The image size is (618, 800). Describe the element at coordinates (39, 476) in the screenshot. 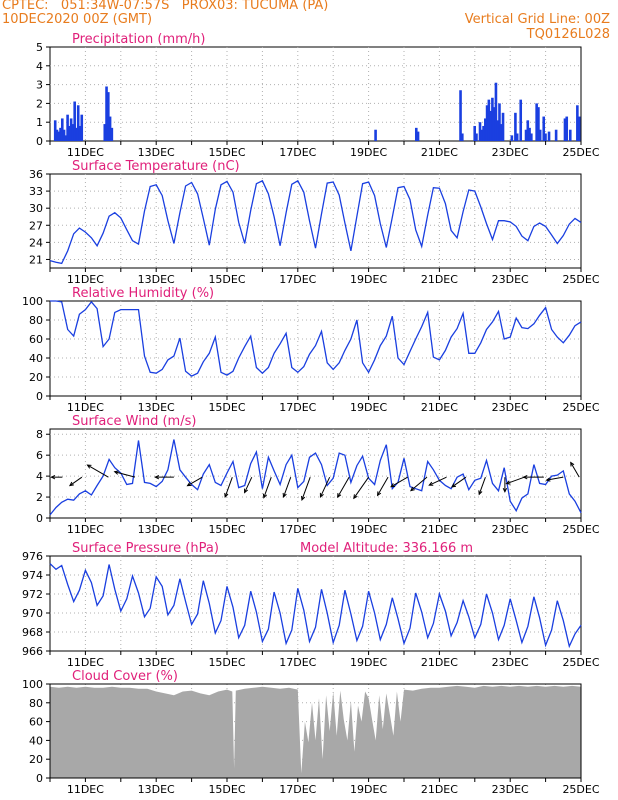

I see `wind-ytick-label: 4` at that location.